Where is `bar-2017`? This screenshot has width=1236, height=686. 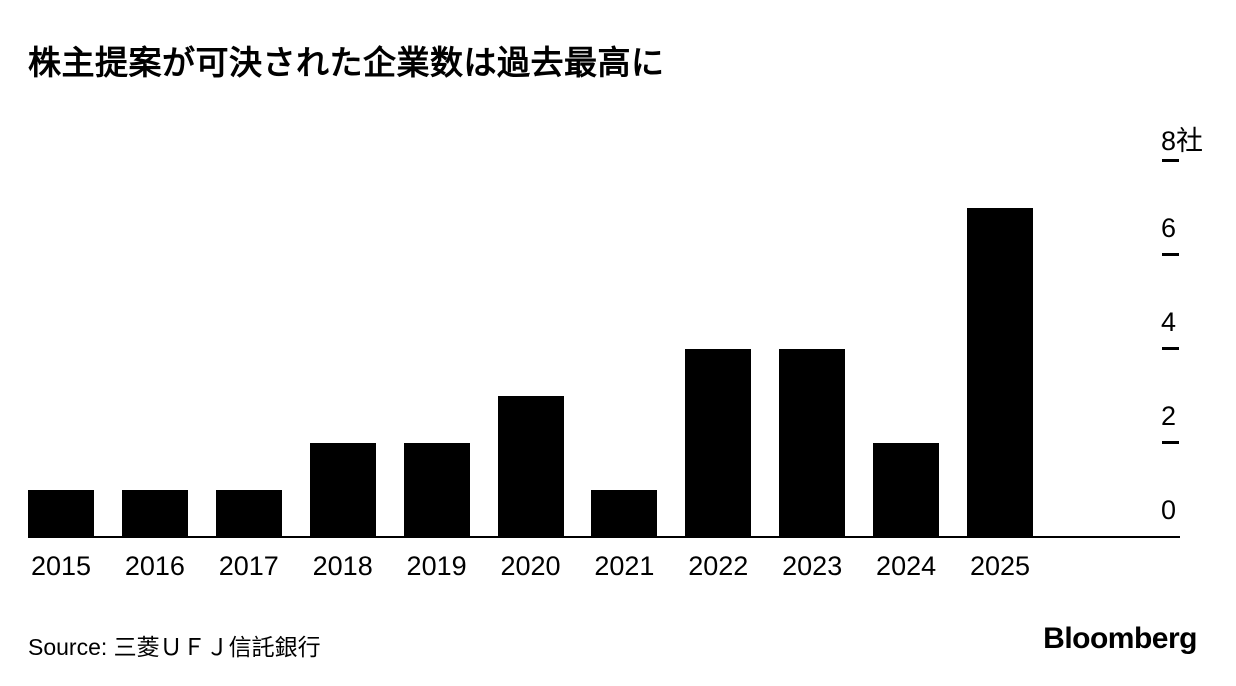 bar-2017 is located at coordinates (248, 513).